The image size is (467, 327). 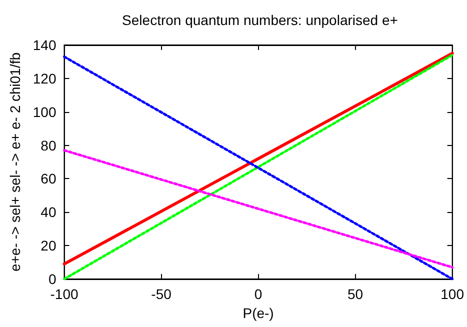 I want to click on x-tick-label: 0, so click(x=258, y=294).